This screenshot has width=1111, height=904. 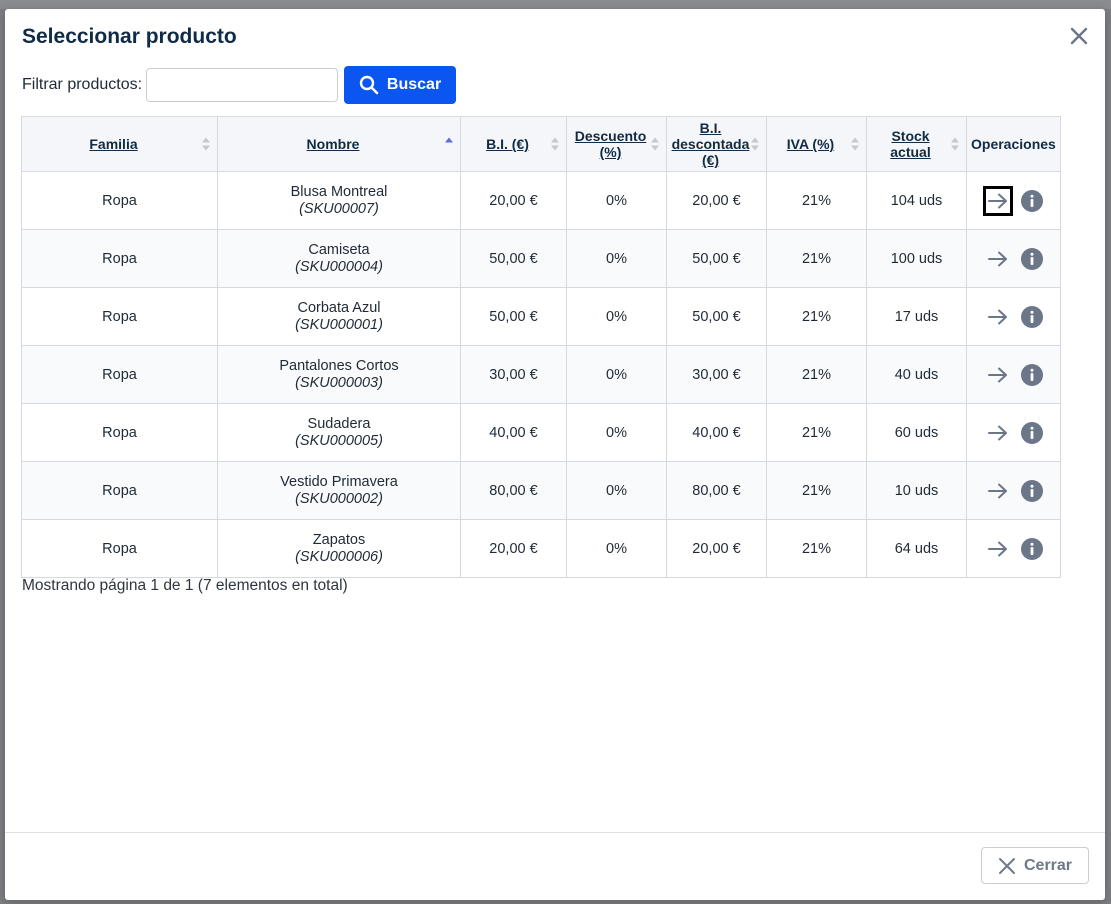 What do you see at coordinates (716, 374) in the screenshot?
I see `cell-bi-desc: 30,00 €` at bounding box center [716, 374].